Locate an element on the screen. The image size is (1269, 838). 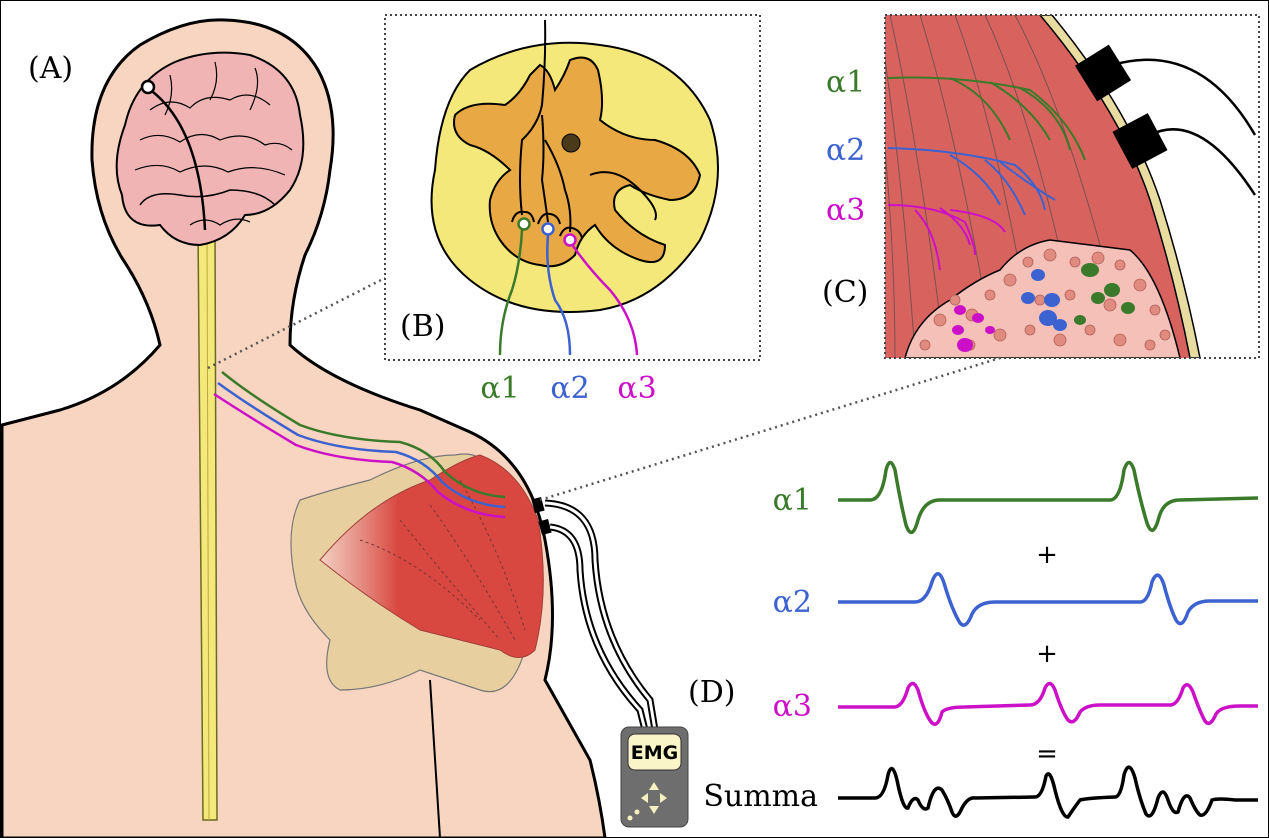
equals-sign: = is located at coordinates (1047, 754).